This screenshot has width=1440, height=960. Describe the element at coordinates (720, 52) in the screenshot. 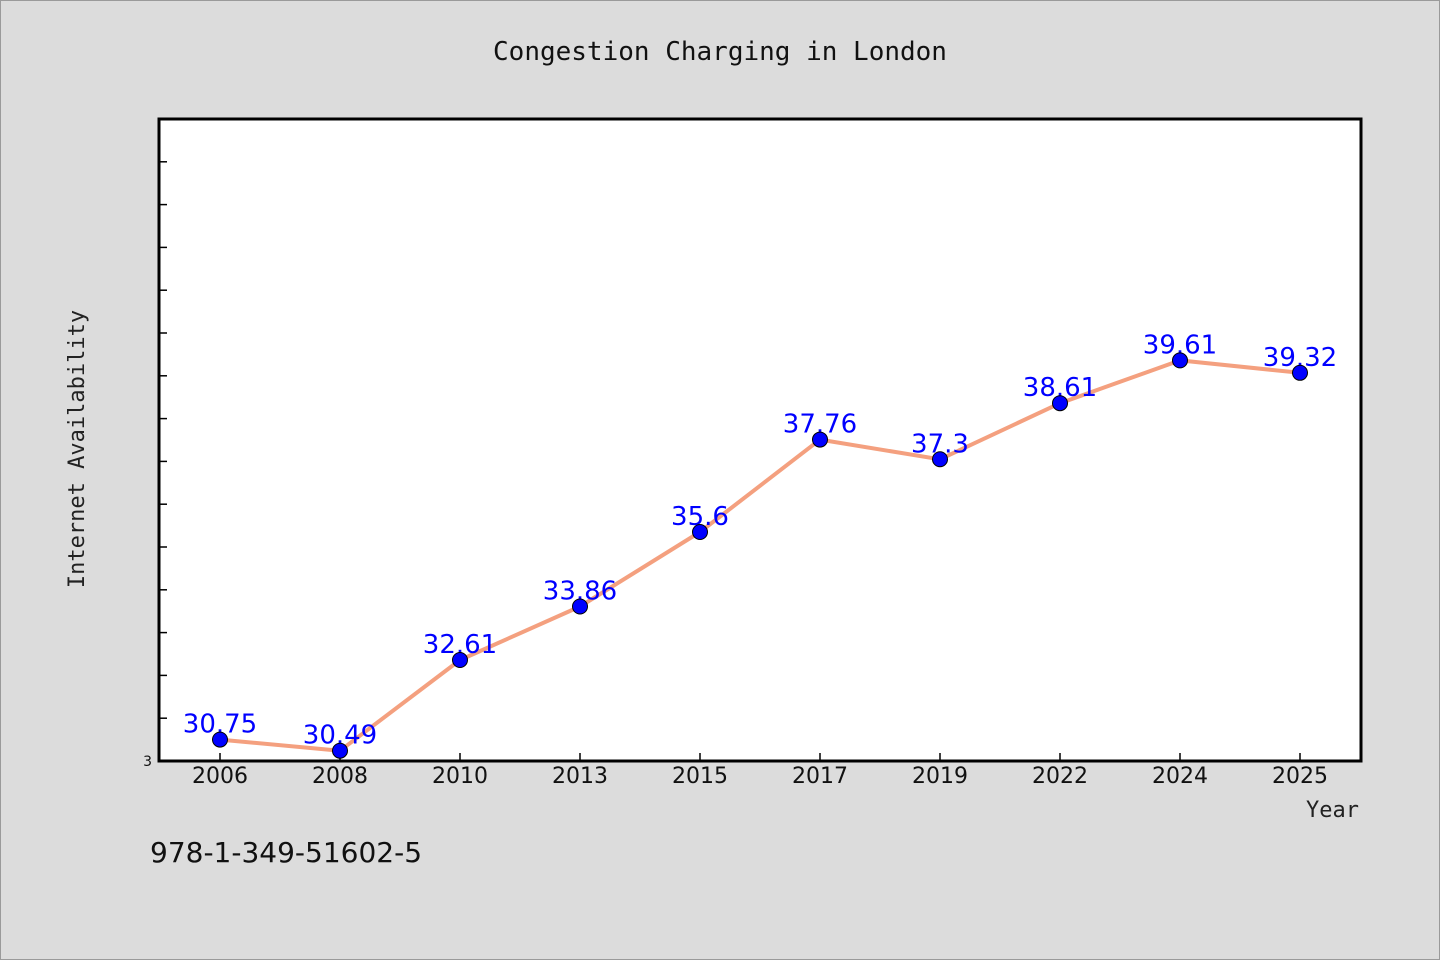

I see `chart-title: Congestion Charging in London` at that location.